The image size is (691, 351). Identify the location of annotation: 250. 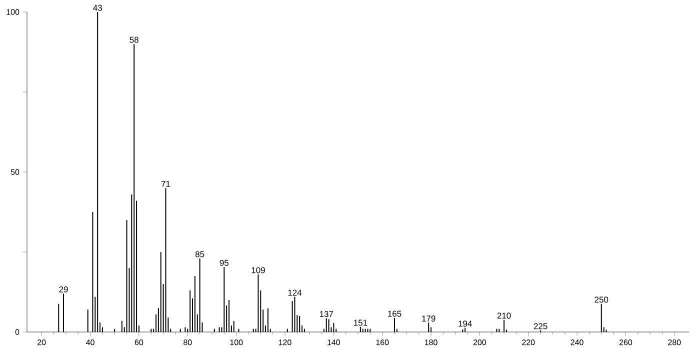
(601, 299).